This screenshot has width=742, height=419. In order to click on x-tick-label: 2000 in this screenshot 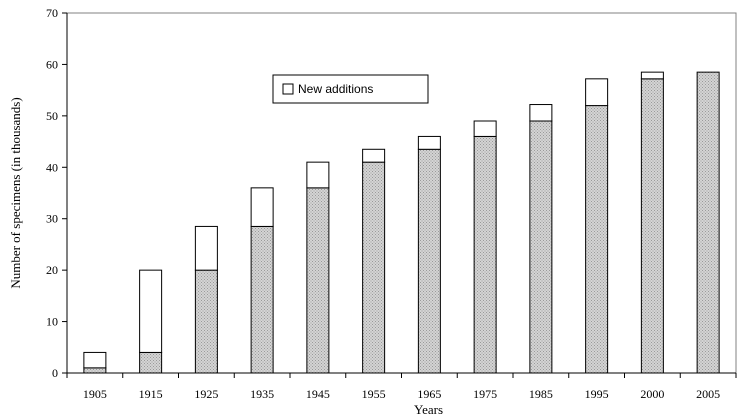, I will do `click(652, 394)`.